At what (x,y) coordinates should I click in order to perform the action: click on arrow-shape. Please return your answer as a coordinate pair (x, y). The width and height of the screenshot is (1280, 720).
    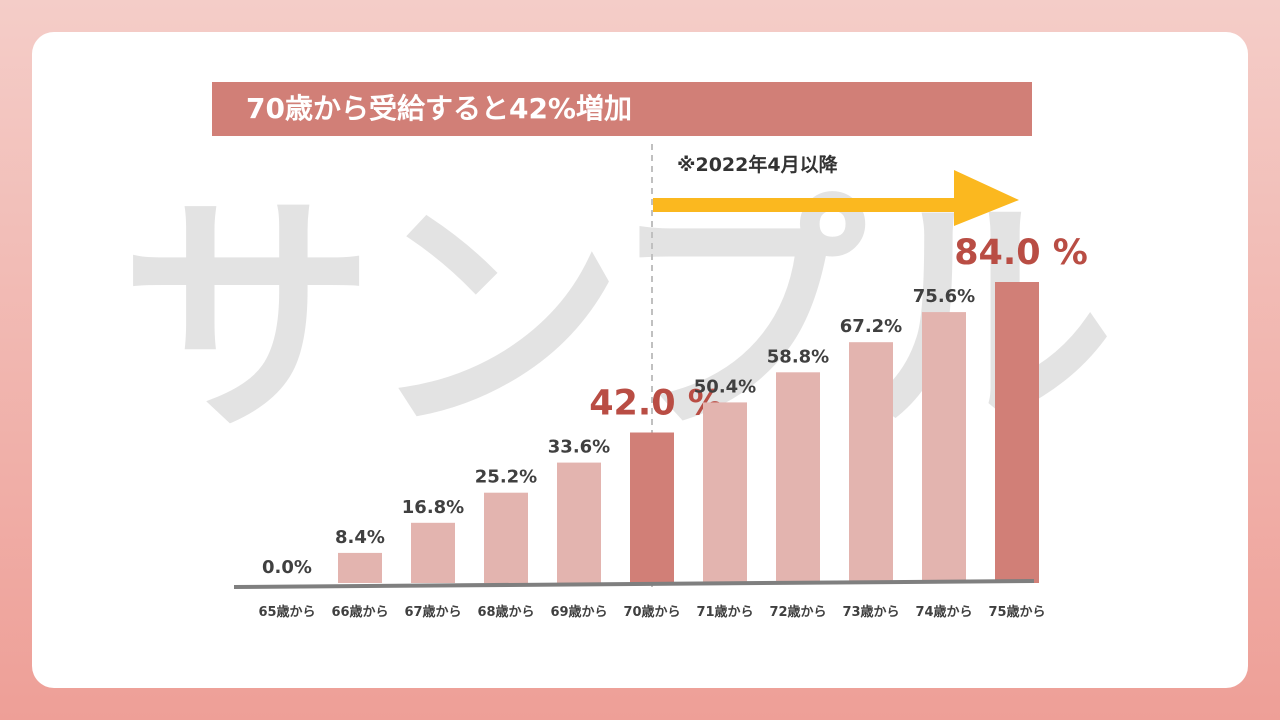
    Looking at the image, I should click on (836, 198).